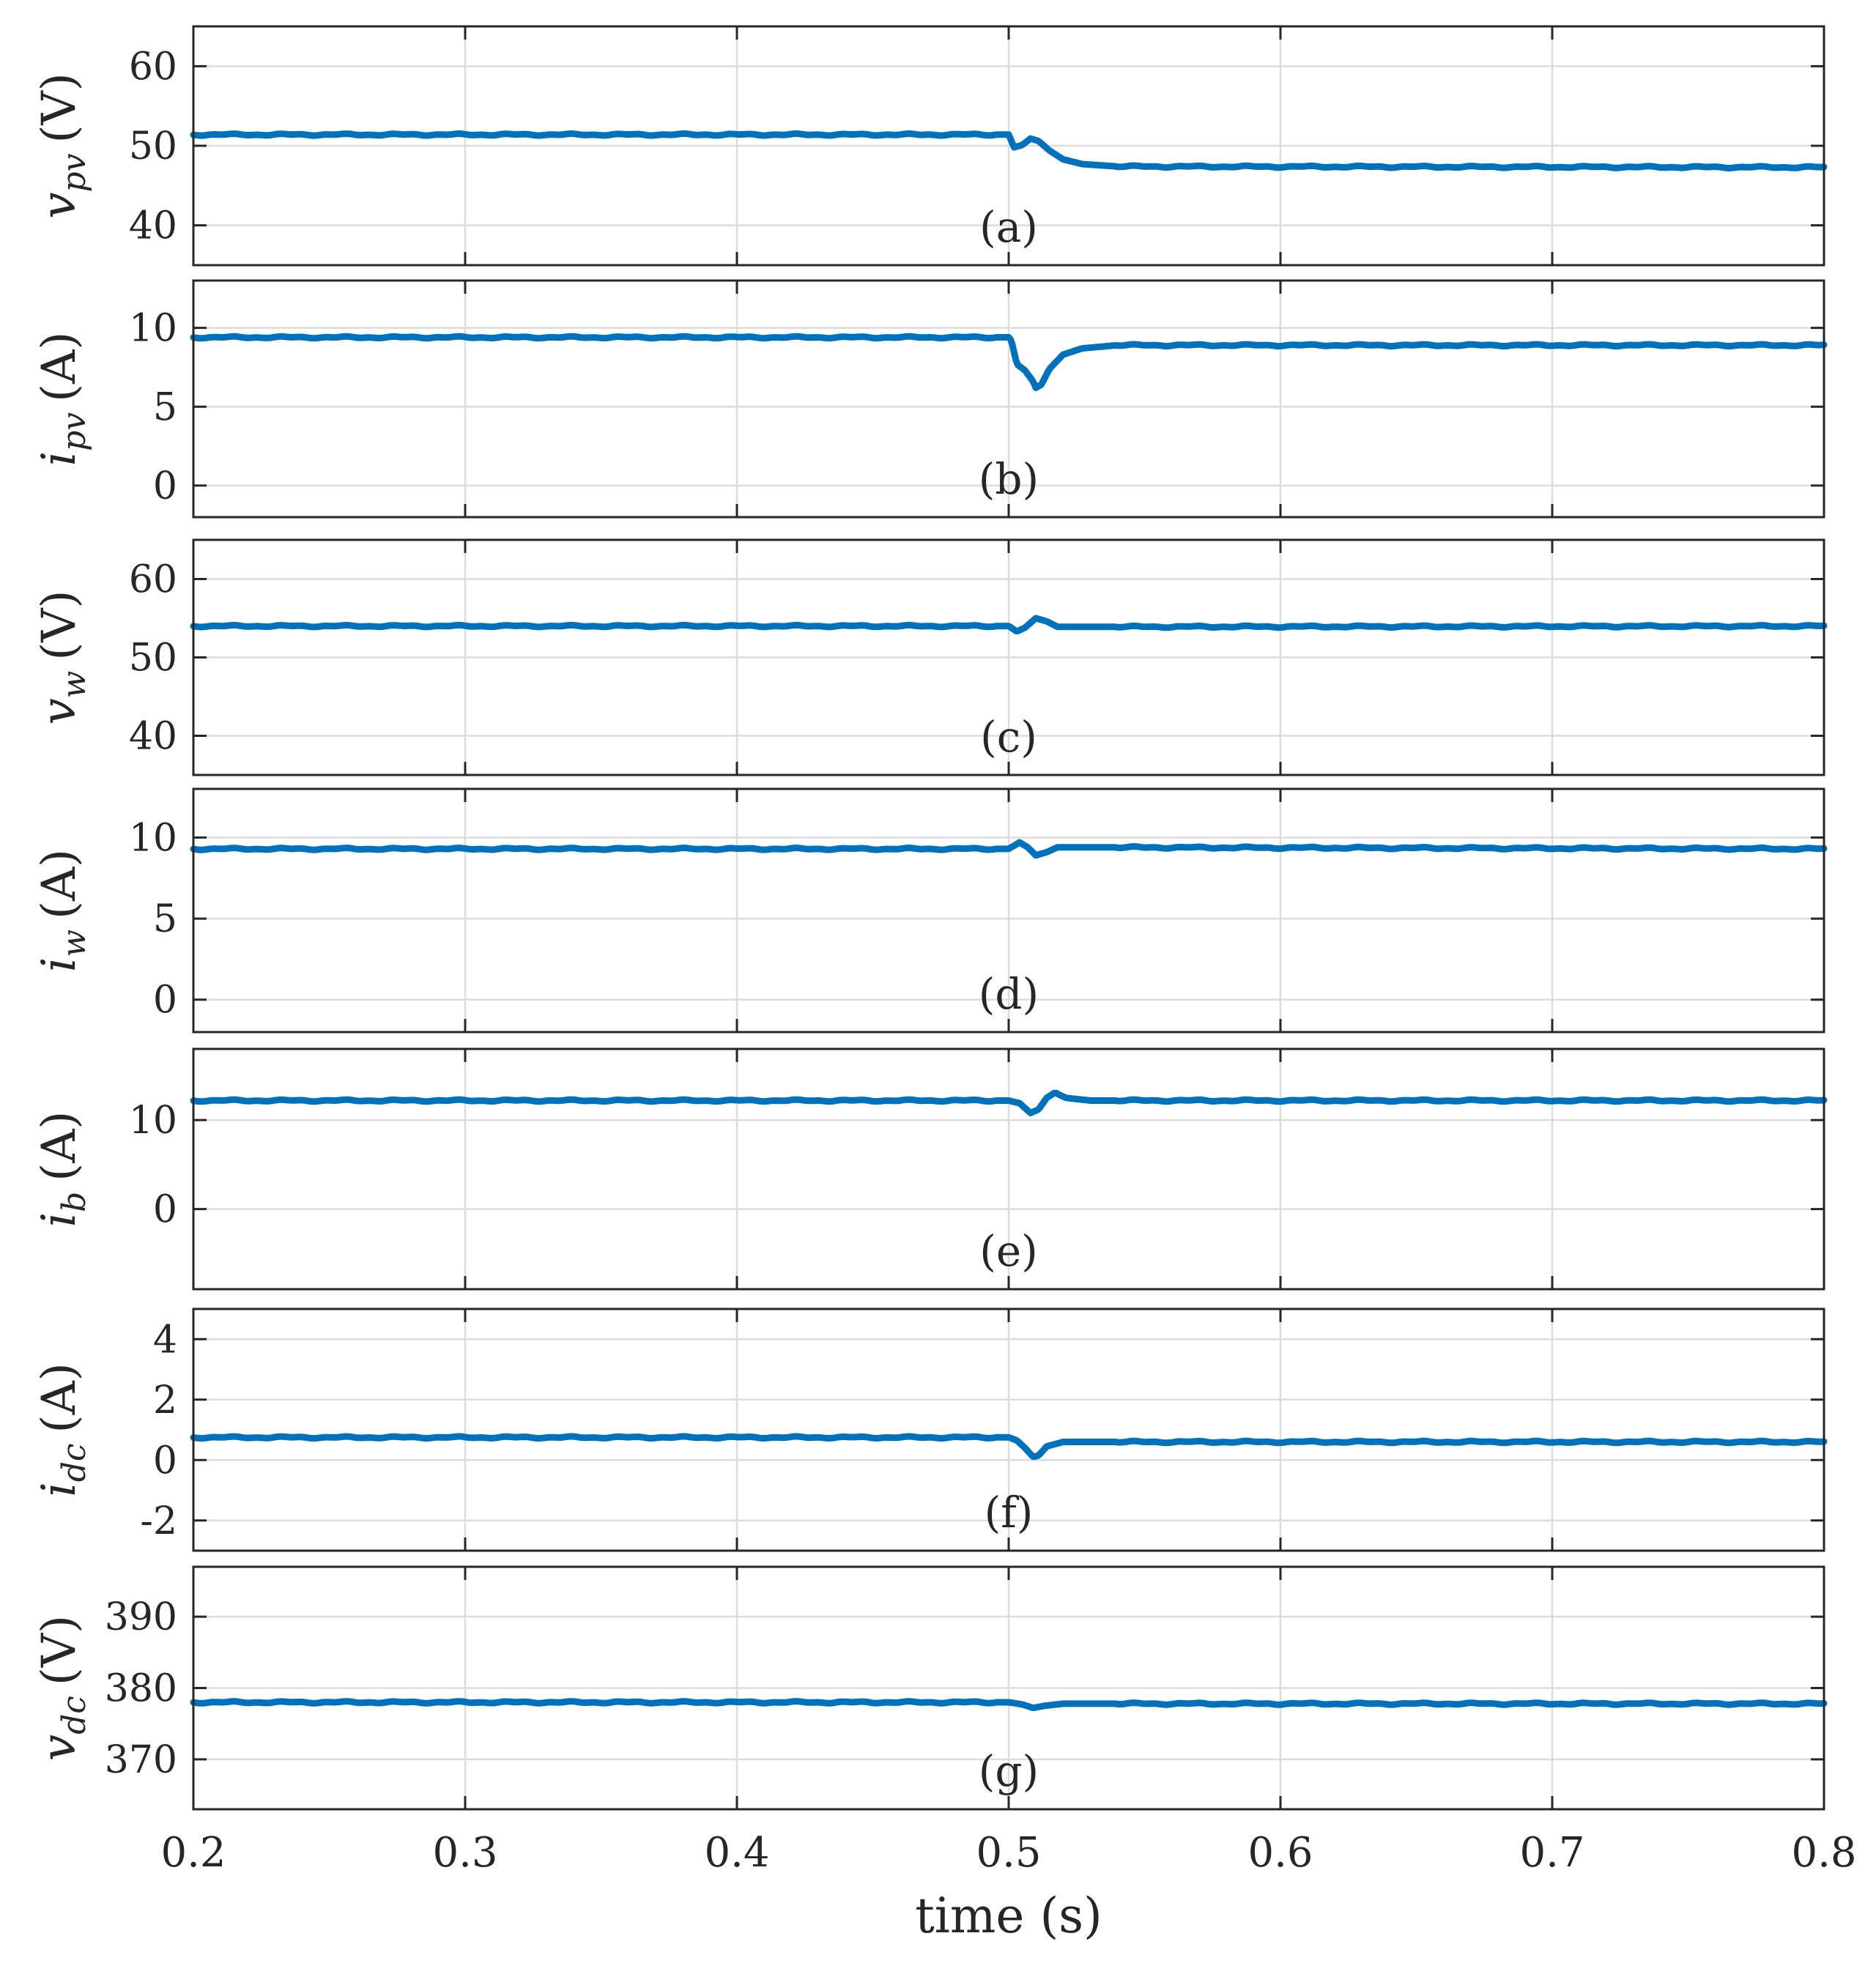 Image resolution: width=1876 pixels, height=1966 pixels. I want to click on panel-a: 40 50 60 (a) vpv (V), so click(930, 146).